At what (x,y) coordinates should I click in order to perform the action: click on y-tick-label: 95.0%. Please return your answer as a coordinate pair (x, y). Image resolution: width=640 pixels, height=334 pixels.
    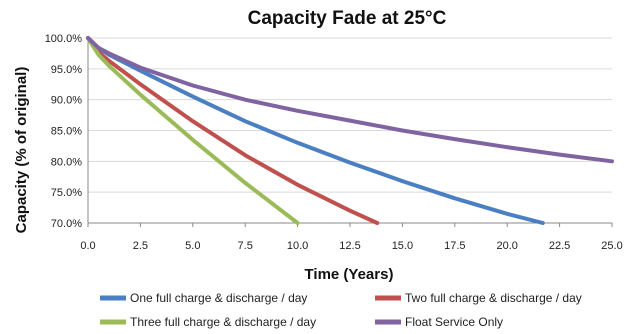
    Looking at the image, I should click on (66, 70).